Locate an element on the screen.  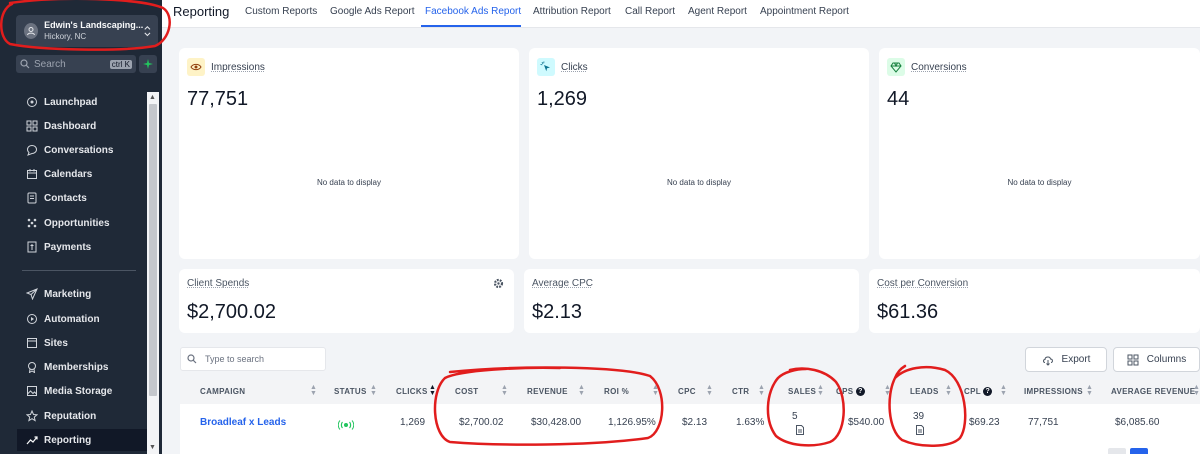
sort-desc-icon: ▲ ▼ is located at coordinates (432, 390).